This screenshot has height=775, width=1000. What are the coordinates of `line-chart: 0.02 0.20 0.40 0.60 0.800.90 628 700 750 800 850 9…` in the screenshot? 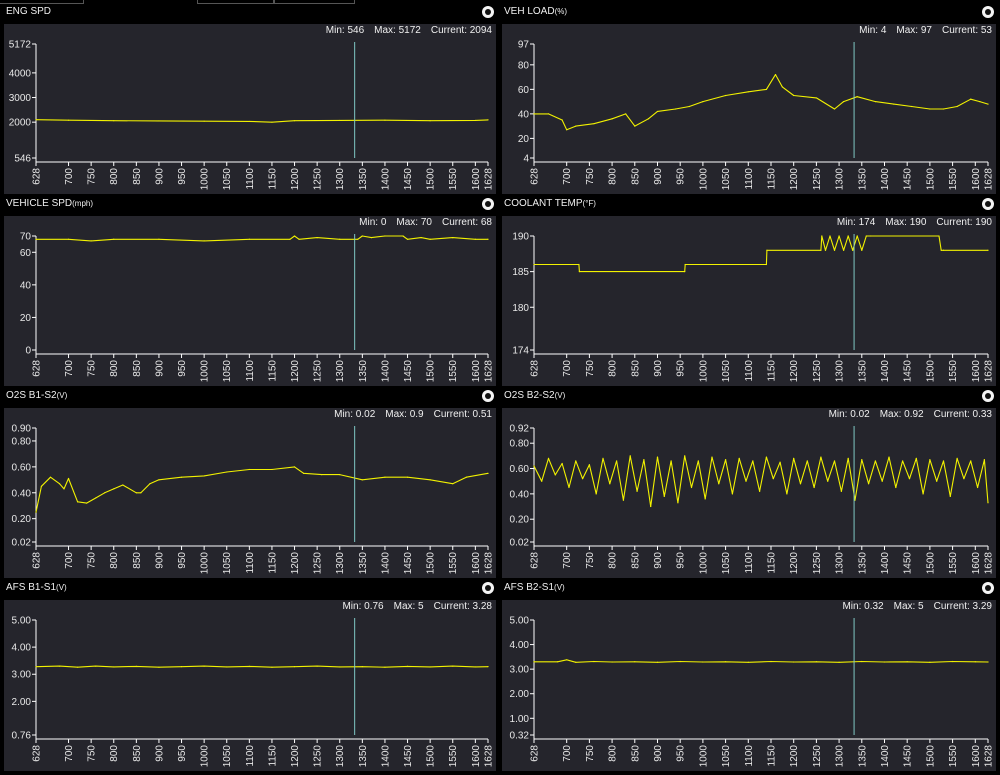 It's located at (253, 499).